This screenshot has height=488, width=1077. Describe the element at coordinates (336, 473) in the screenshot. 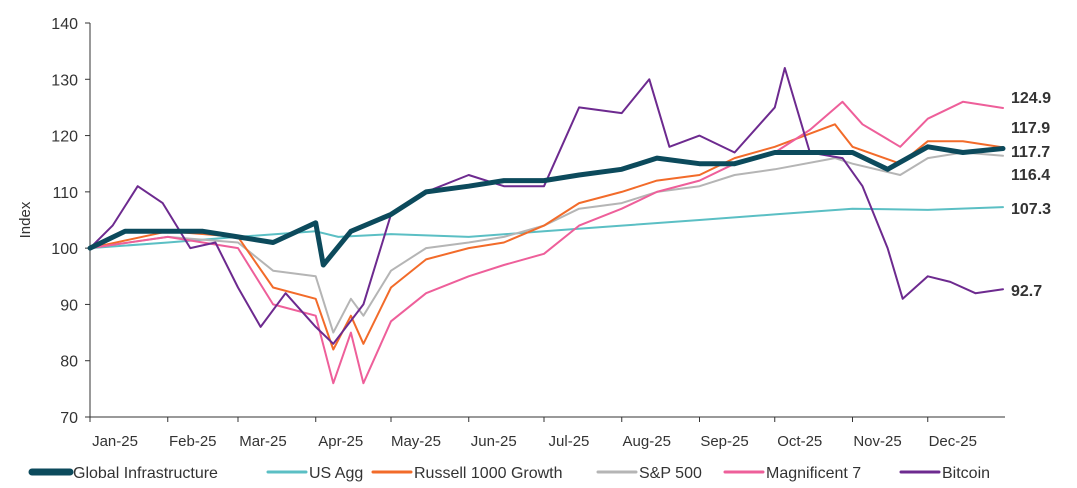

I see `legend-label: US Agg` at that location.